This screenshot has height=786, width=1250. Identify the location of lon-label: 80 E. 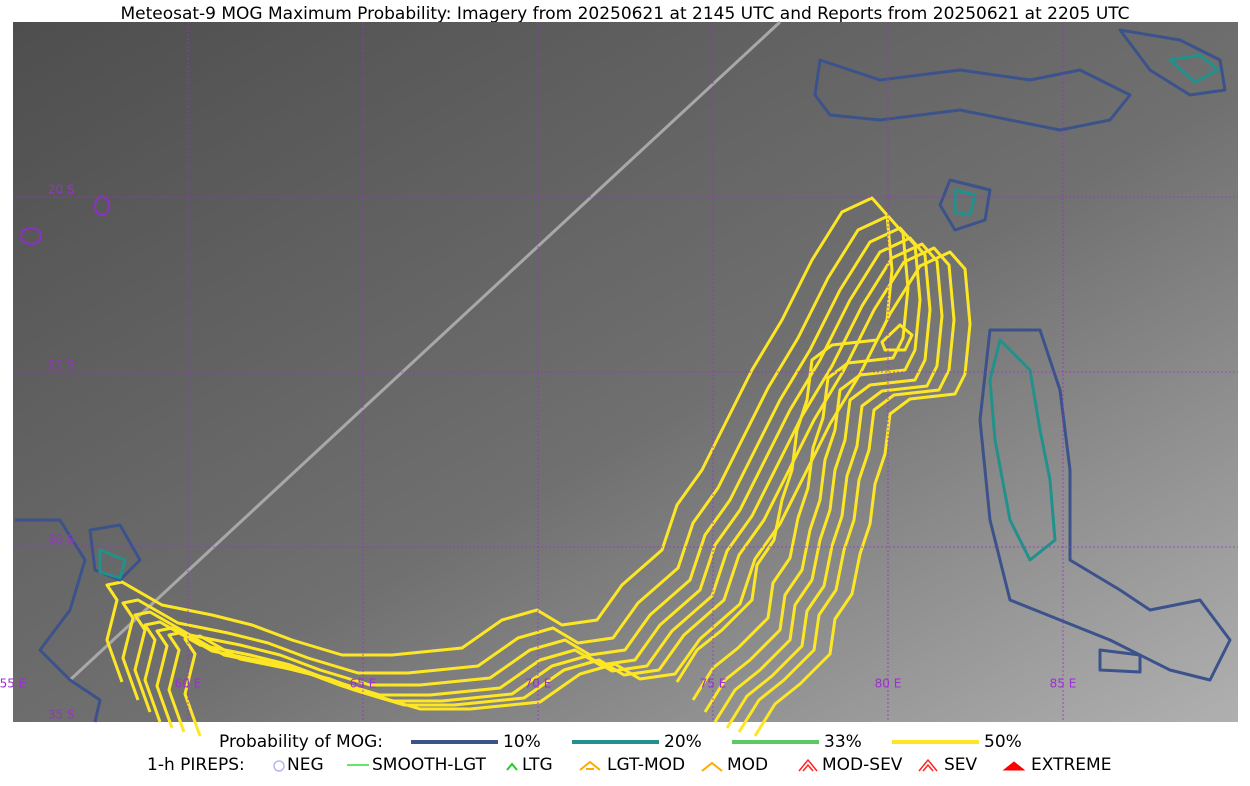
(888, 684).